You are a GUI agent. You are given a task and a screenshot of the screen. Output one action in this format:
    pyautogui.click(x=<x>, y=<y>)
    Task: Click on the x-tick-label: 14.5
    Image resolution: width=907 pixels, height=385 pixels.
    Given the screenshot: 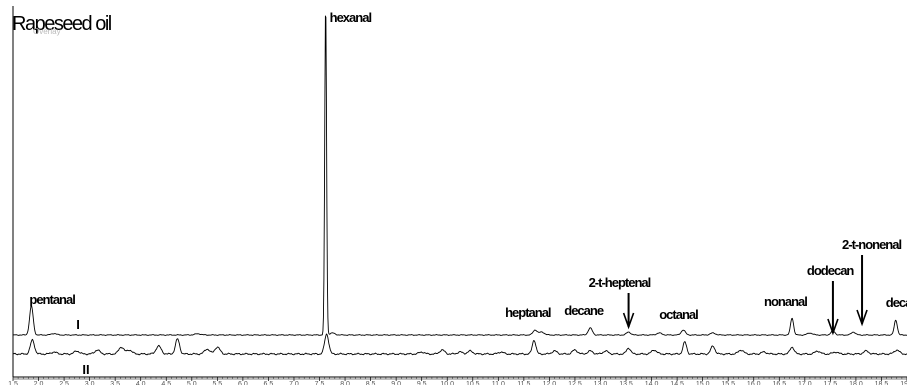 What is the action you would take?
    pyautogui.click(x=677, y=383)
    